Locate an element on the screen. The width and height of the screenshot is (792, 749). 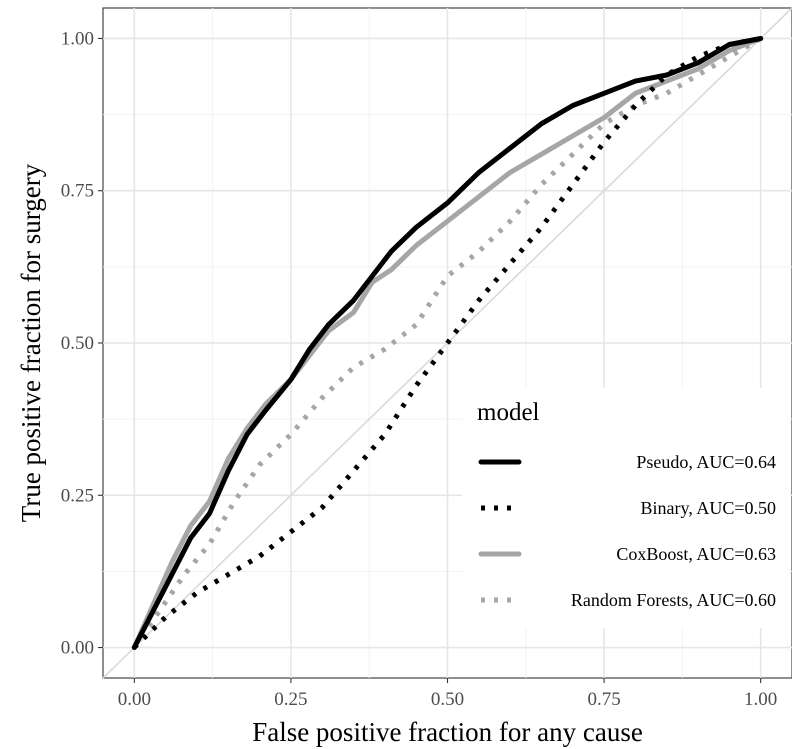
y-axis-title: True positive fraction for surgery is located at coordinates (31, 342).